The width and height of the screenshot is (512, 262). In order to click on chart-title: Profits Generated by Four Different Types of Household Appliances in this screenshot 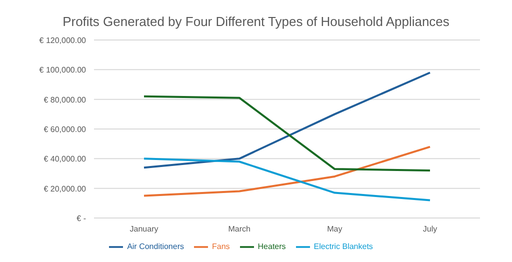, I will do `click(256, 22)`.